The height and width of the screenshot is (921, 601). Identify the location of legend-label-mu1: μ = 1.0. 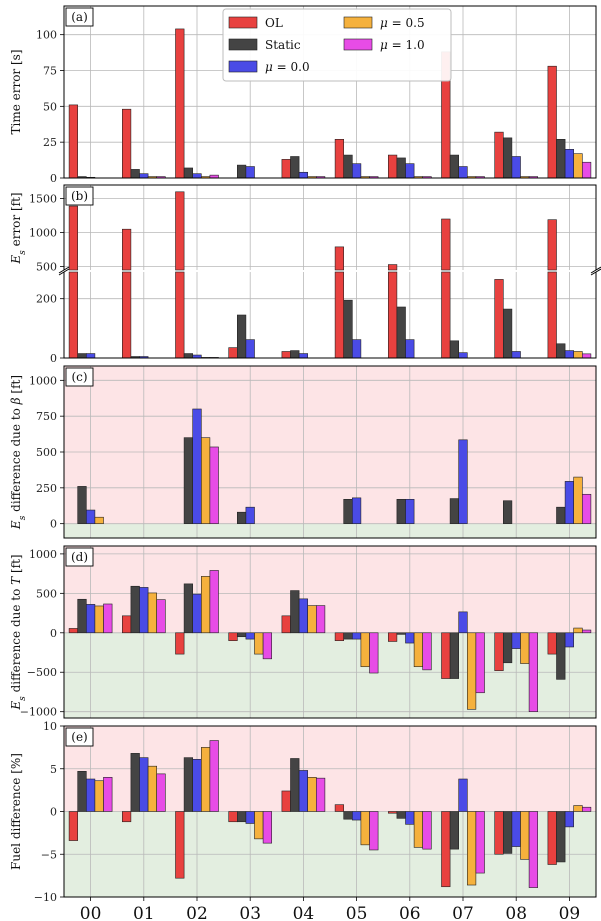
(402, 45).